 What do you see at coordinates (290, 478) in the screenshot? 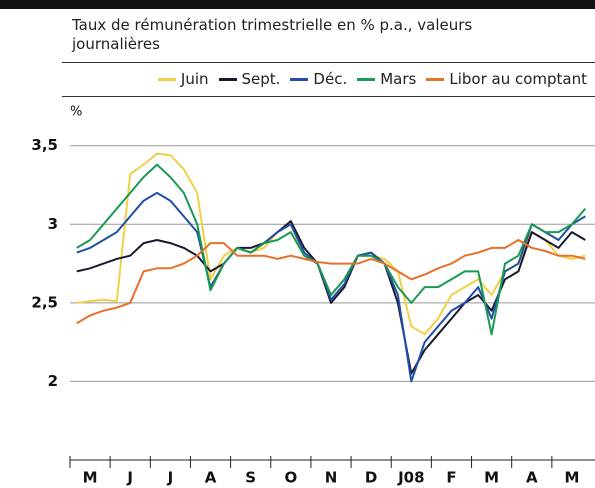
I see `x-tick-label: O` at bounding box center [290, 478].